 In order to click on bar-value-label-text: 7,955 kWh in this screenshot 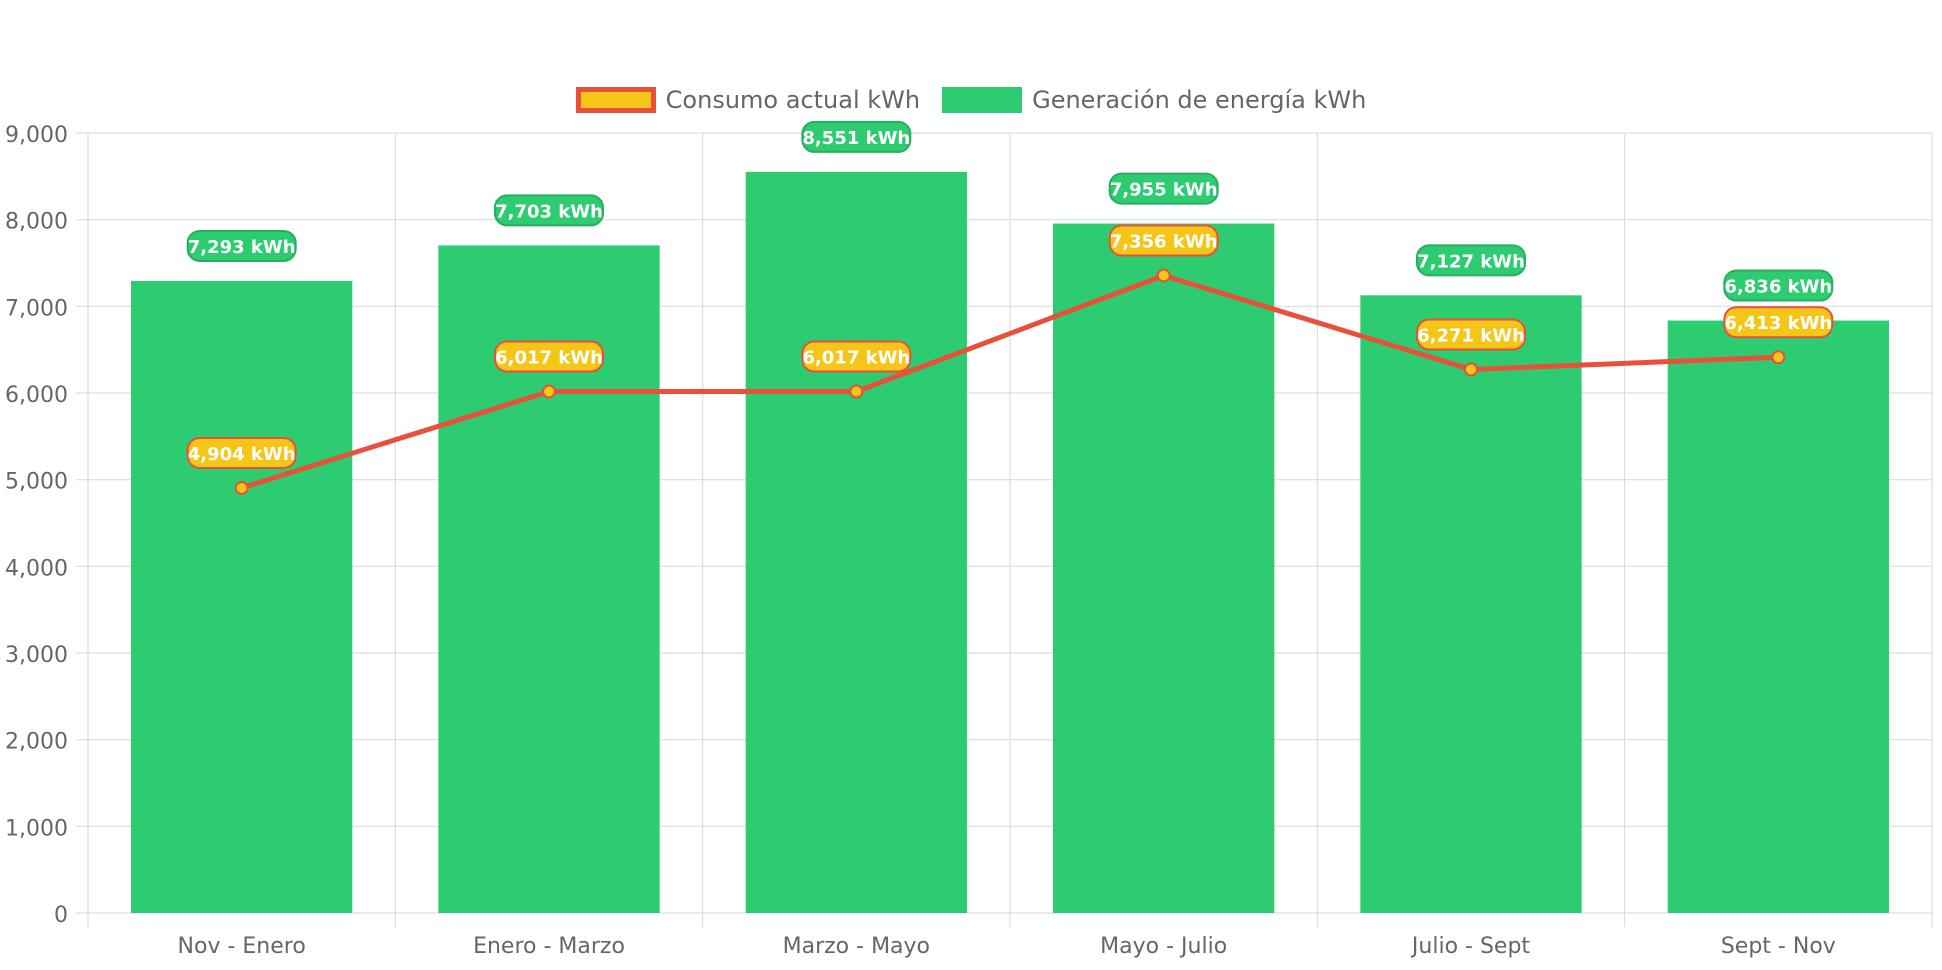, I will do `click(1164, 190)`.